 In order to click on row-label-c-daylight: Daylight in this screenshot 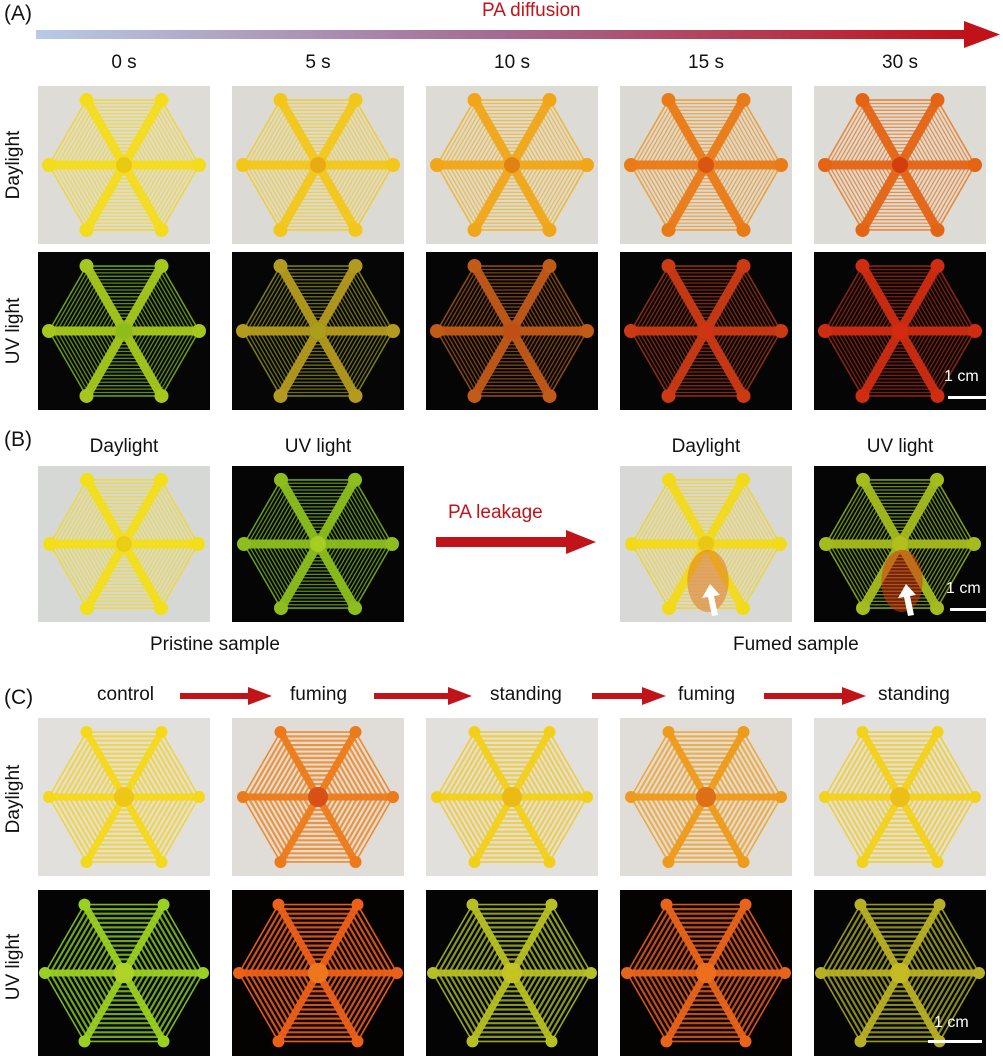, I will do `click(13, 799)`.